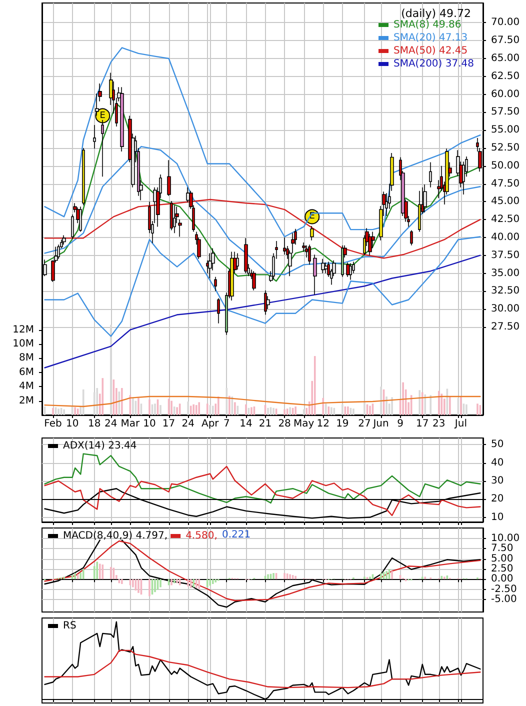 This screenshot has height=706, width=526. What do you see at coordinates (23, 330) in the screenshot?
I see `y2-tick-label: 12M` at bounding box center [23, 330].